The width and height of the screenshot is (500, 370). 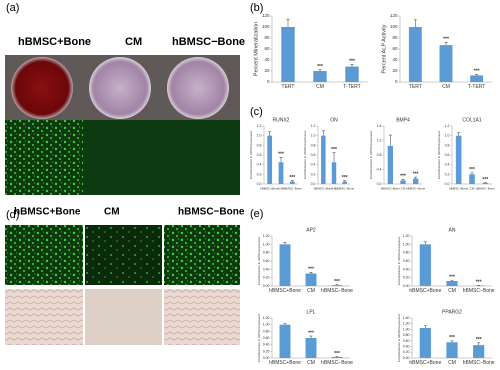 What do you see at coordinates (267, 70) in the screenshot?
I see `y-tick-label: 20` at bounding box center [267, 70].